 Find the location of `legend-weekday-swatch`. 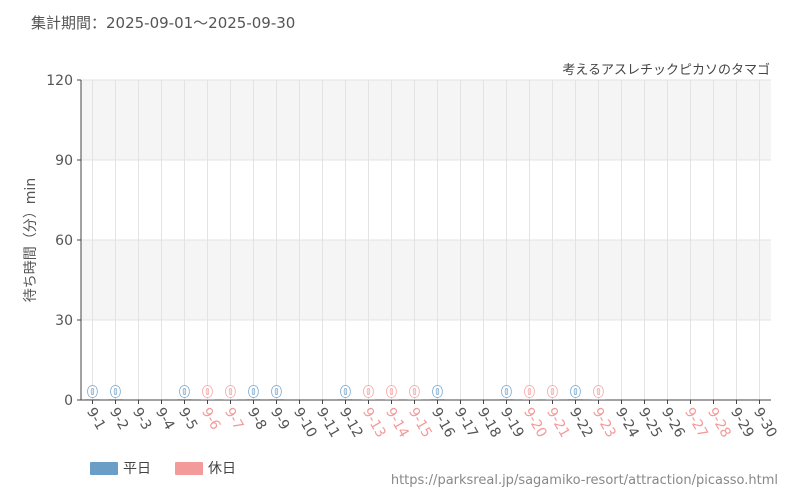

legend-weekday-swatch is located at coordinates (104, 468).